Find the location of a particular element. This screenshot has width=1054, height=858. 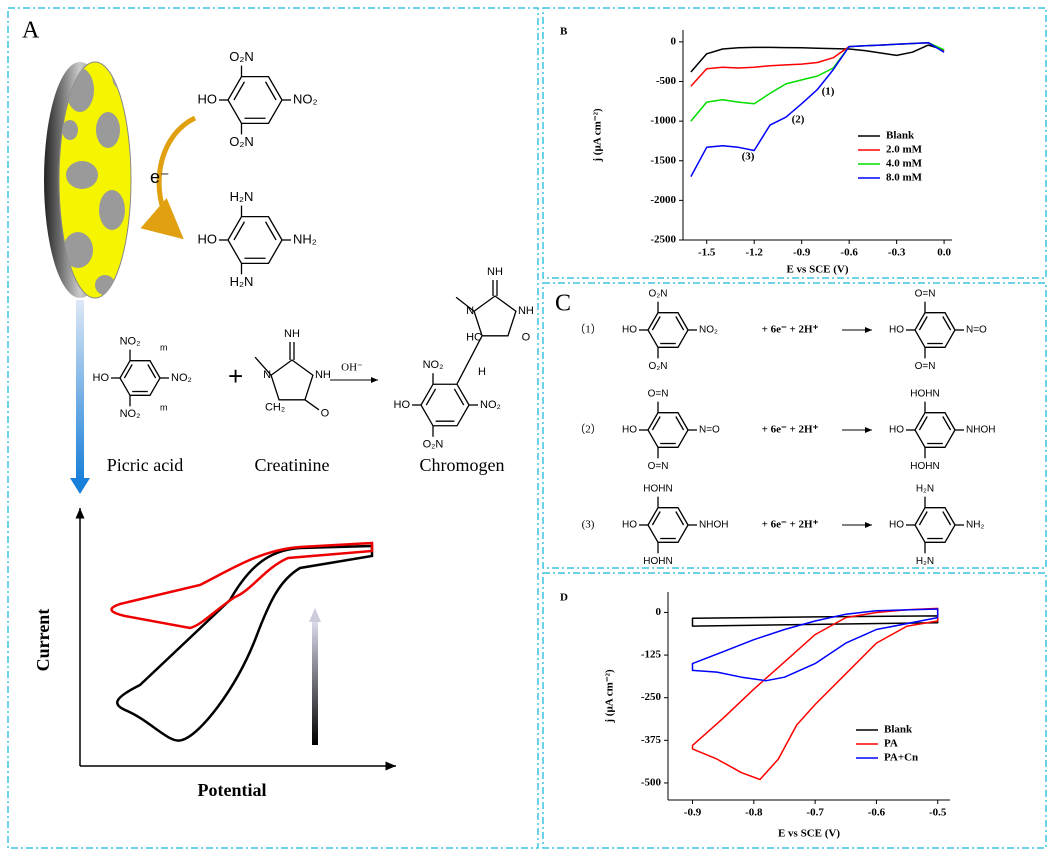

flow-arrow is located at coordinates (80, 390).